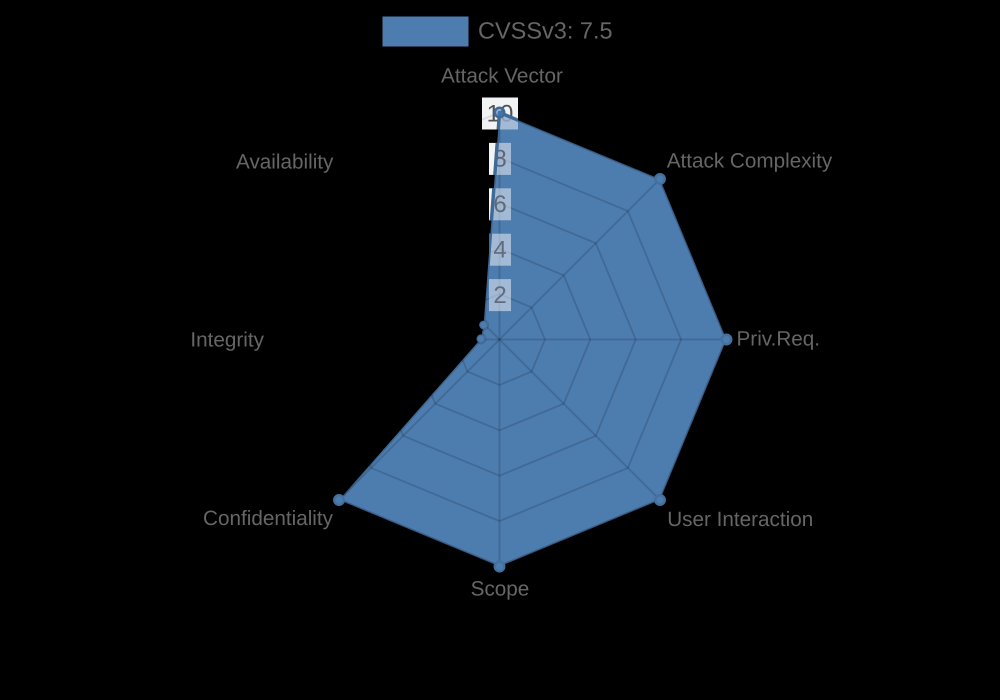 Image resolution: width=1000 pixels, height=700 pixels. I want to click on svg-text: Priv.Req., so click(779, 339).